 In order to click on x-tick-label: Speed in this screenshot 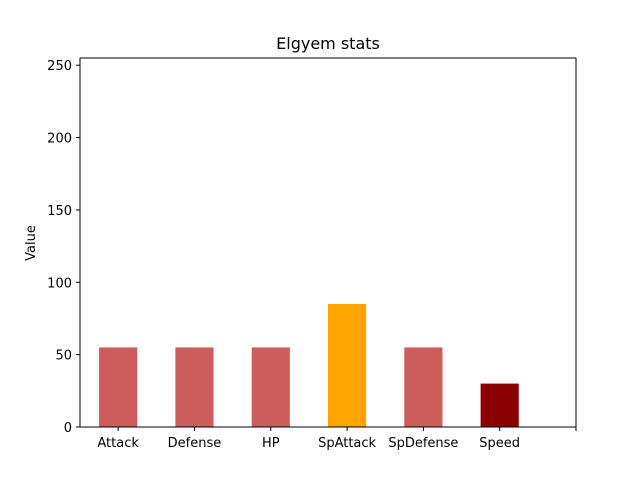, I will do `click(499, 443)`.